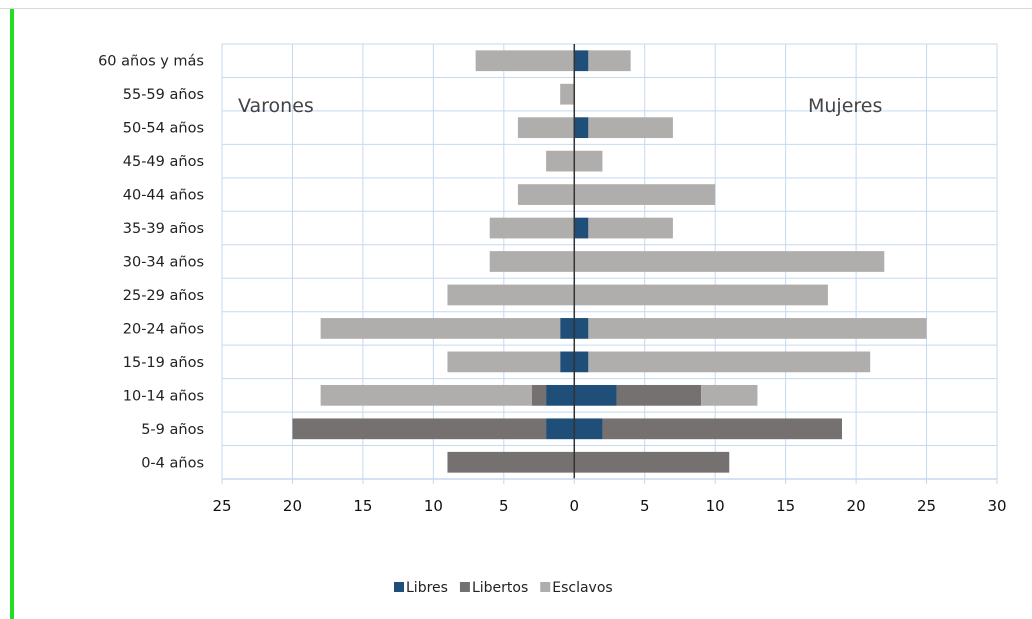 The height and width of the screenshot is (619, 1032). I want to click on legend-swatch-esclavos, so click(545, 587).